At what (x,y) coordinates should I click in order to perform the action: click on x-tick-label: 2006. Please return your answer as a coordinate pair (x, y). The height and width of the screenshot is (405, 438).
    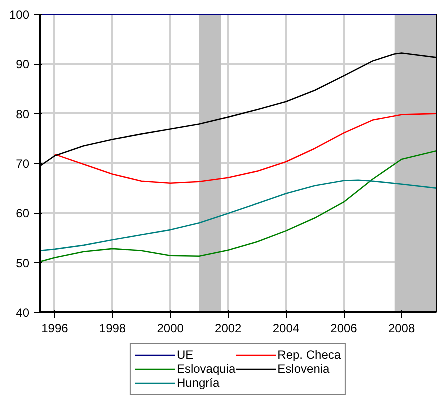
    Looking at the image, I should click on (344, 329).